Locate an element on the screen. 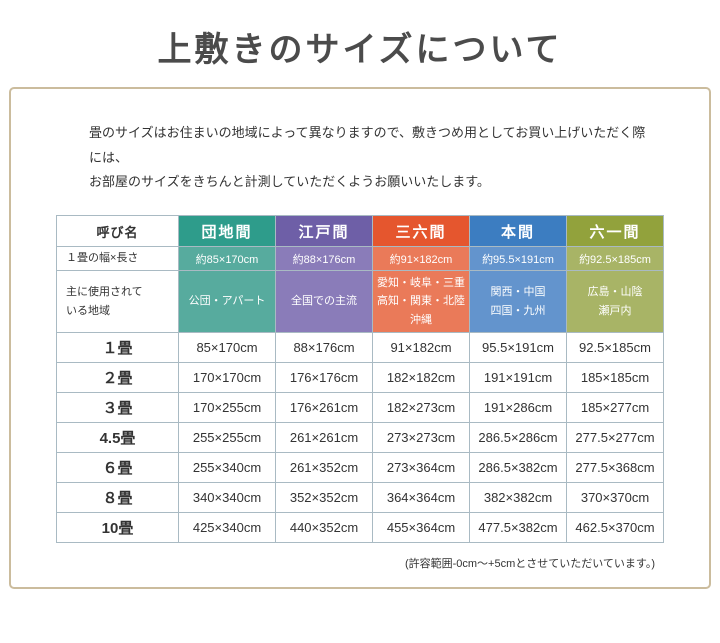 This screenshot has width=720, height=643. size-cell: 255×255cm is located at coordinates (227, 438).